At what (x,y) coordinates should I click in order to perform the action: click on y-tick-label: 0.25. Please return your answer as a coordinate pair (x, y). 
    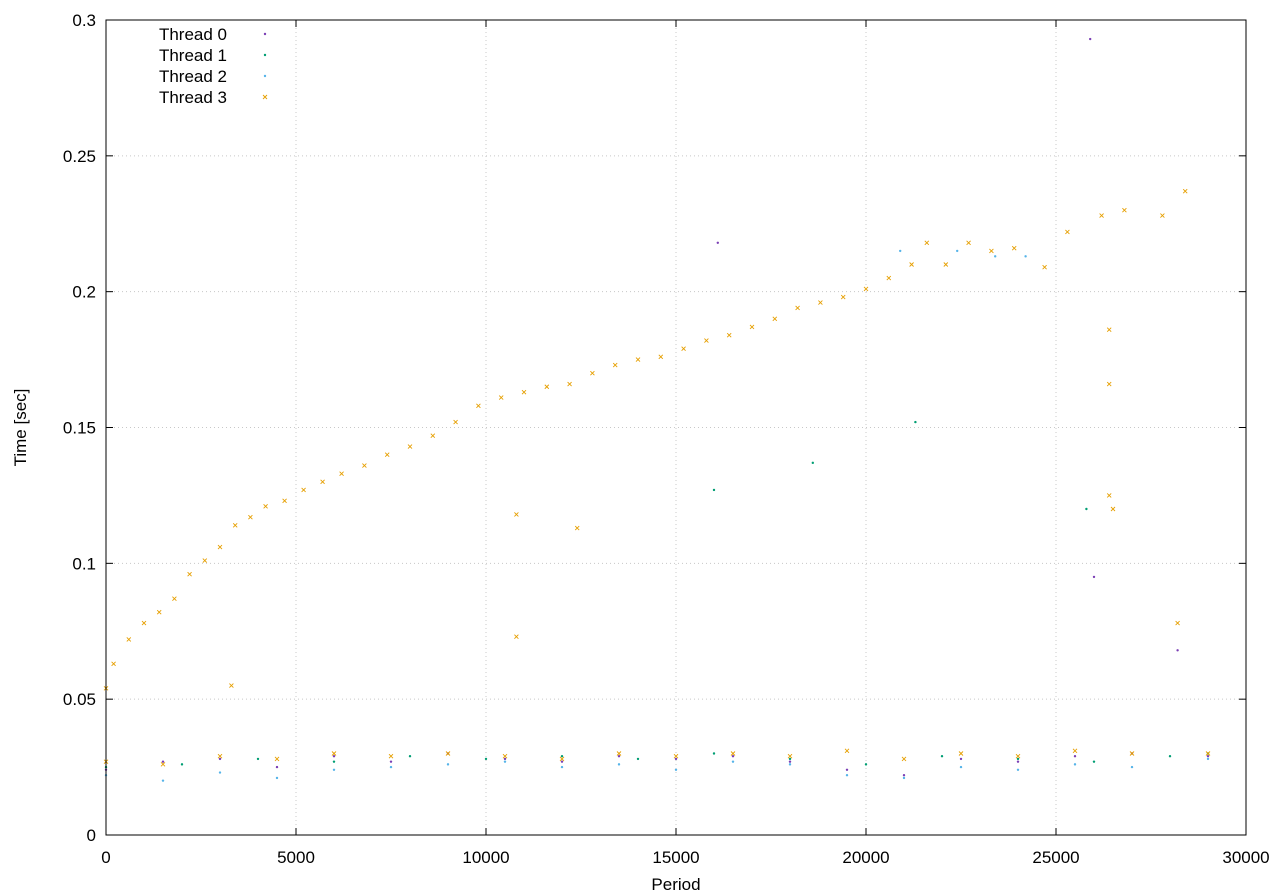
    Looking at the image, I should click on (79, 156).